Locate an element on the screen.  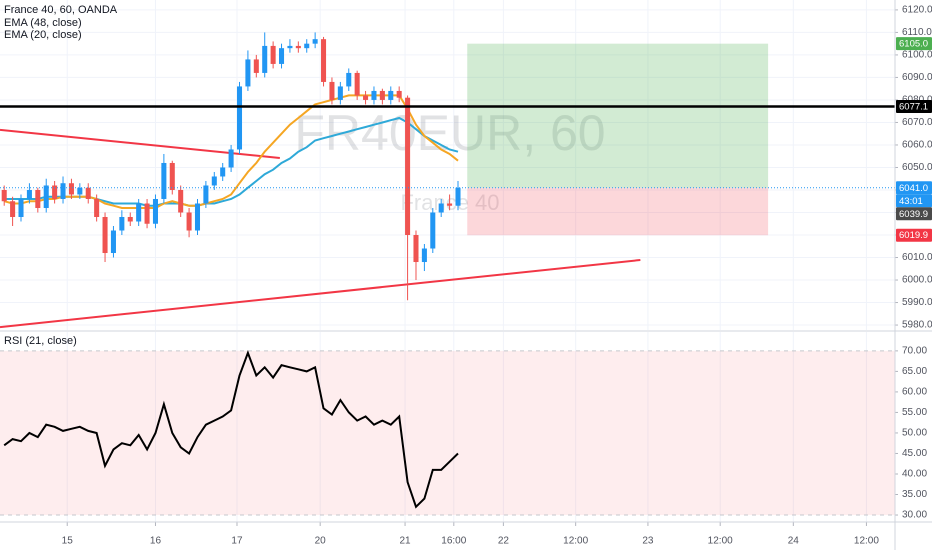
y-tick-label: 70.00 is located at coordinates (914, 351).